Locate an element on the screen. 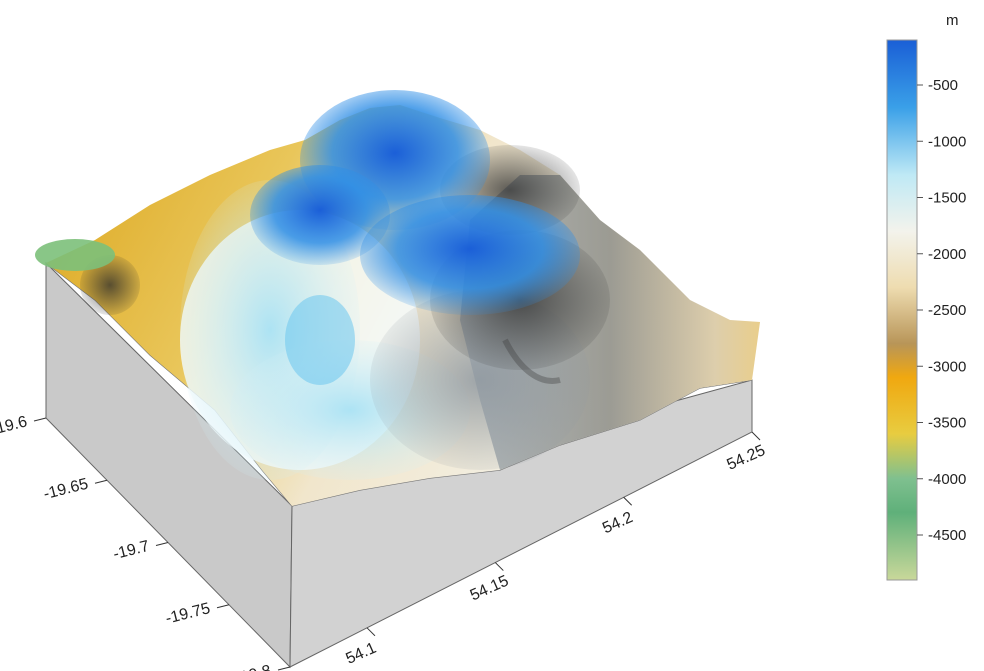  colorbar-tick-label: -2500 is located at coordinates (947, 310).